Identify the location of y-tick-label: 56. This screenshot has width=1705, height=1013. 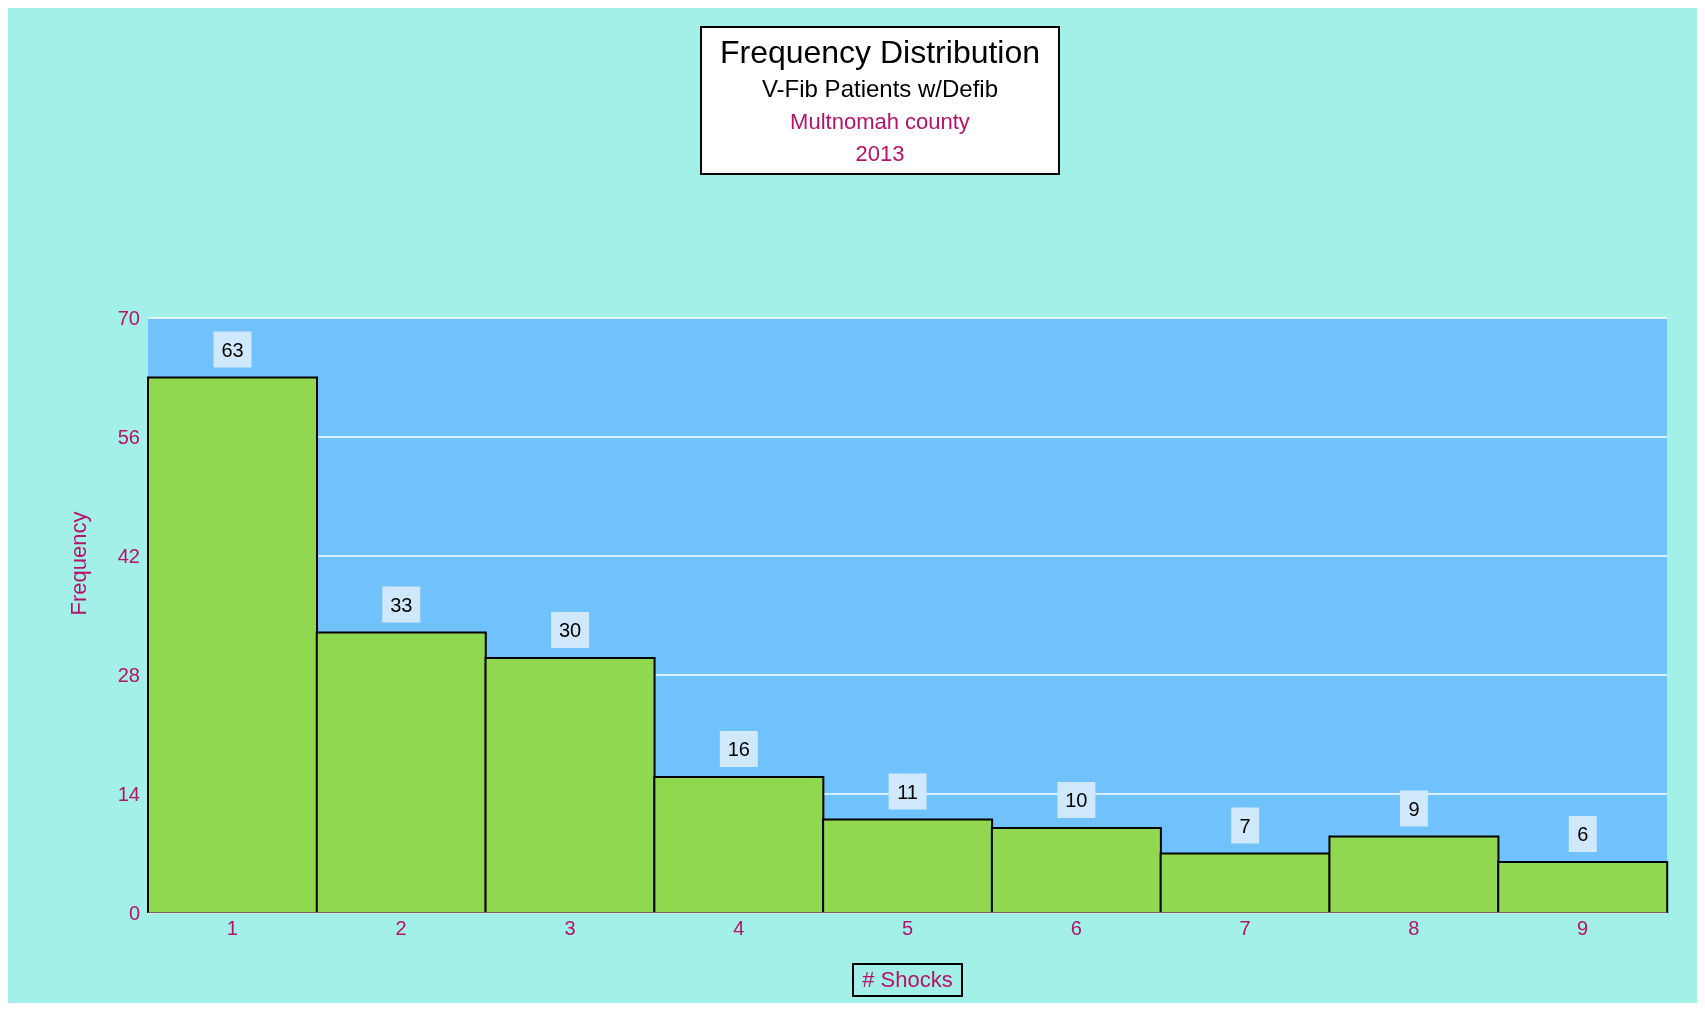
(128, 437).